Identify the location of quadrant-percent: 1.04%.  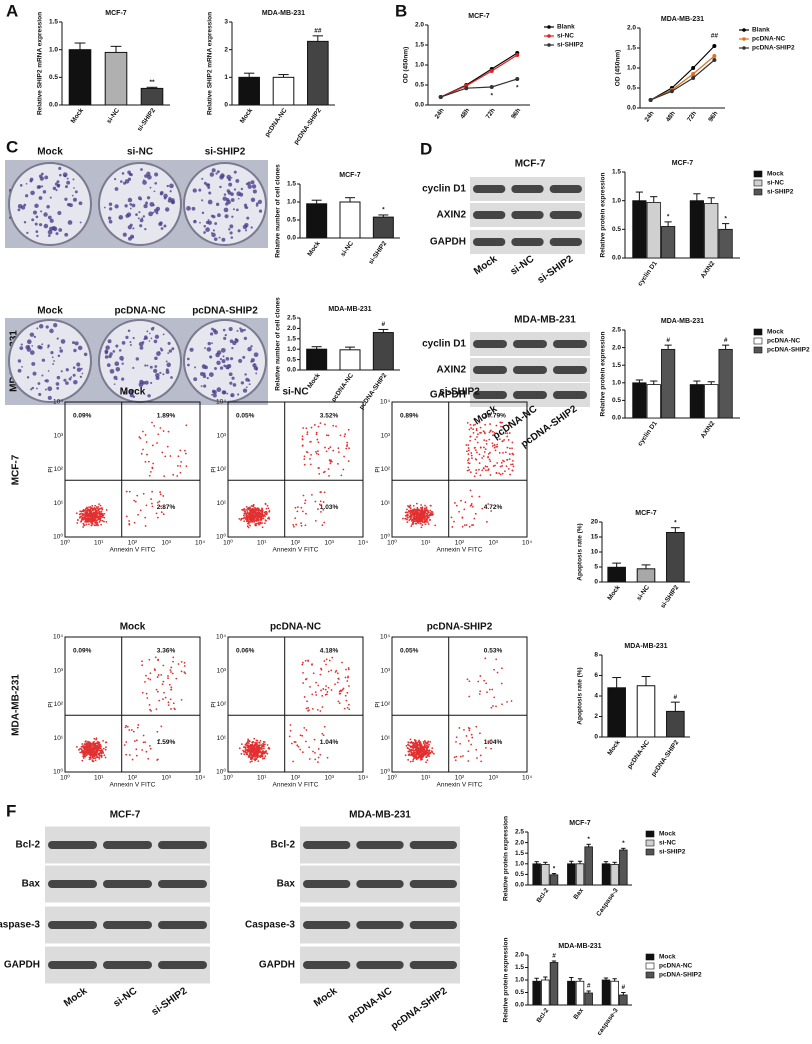
(493, 742).